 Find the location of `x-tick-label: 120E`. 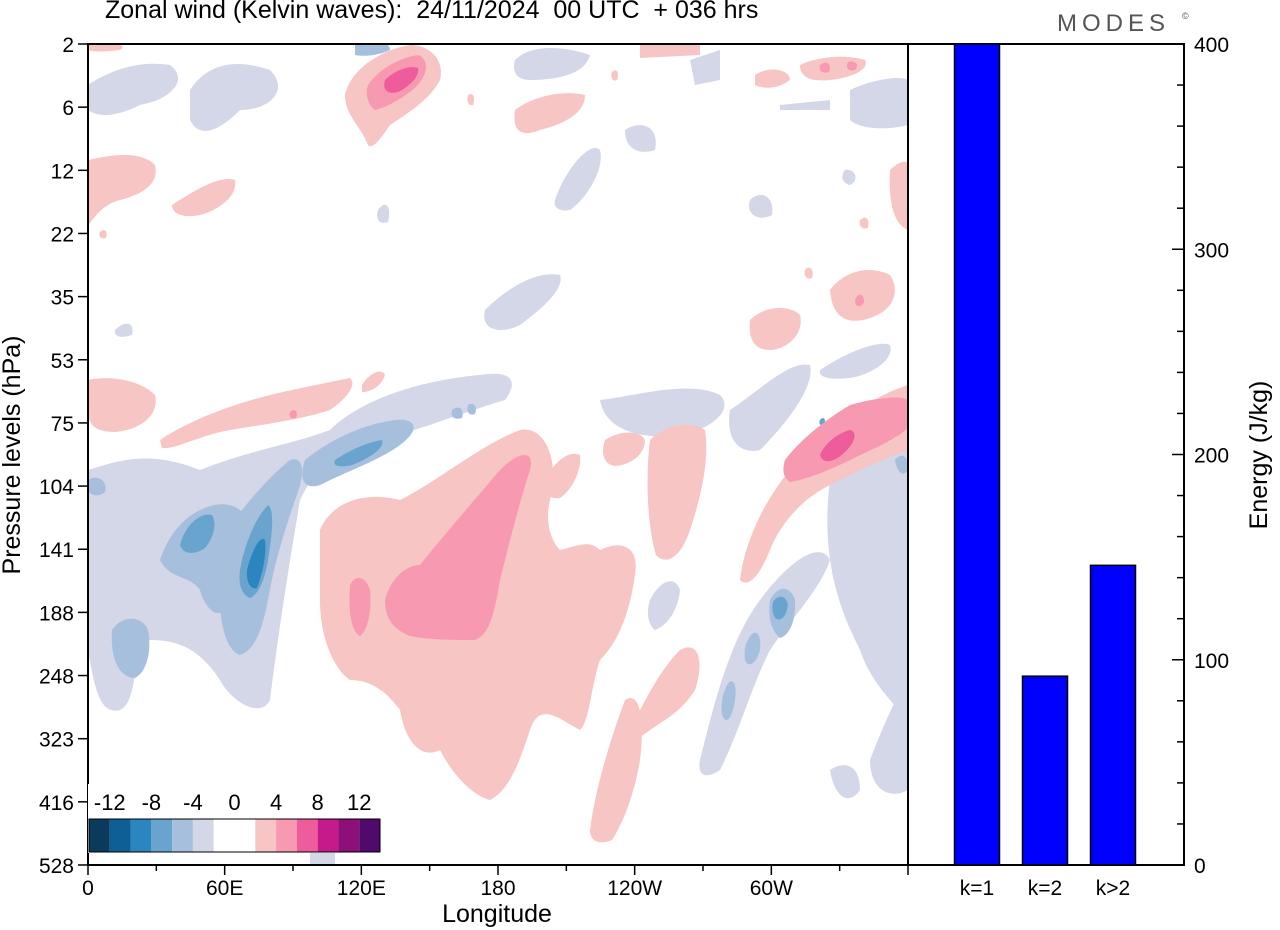

x-tick-label: 120E is located at coordinates (361, 888).